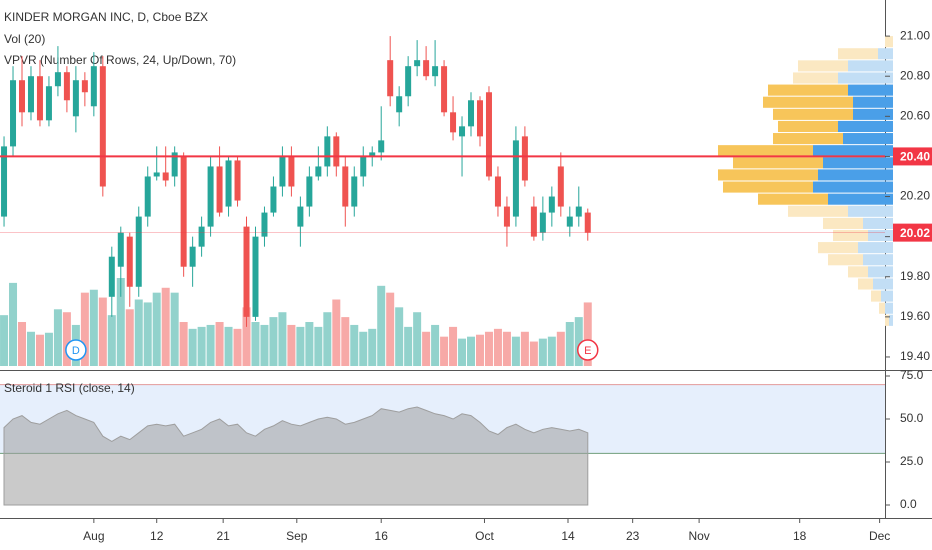 The height and width of the screenshot is (550, 932). Describe the element at coordinates (633, 536) in the screenshot. I see `x-tick-label: 23` at that location.